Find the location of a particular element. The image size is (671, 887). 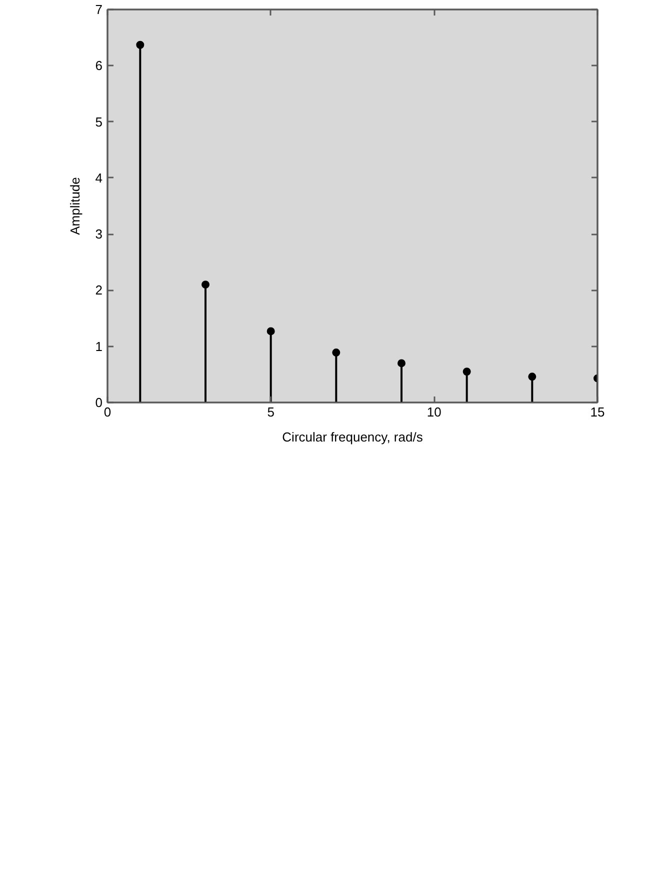

y-tick-label: 2 is located at coordinates (99, 290).